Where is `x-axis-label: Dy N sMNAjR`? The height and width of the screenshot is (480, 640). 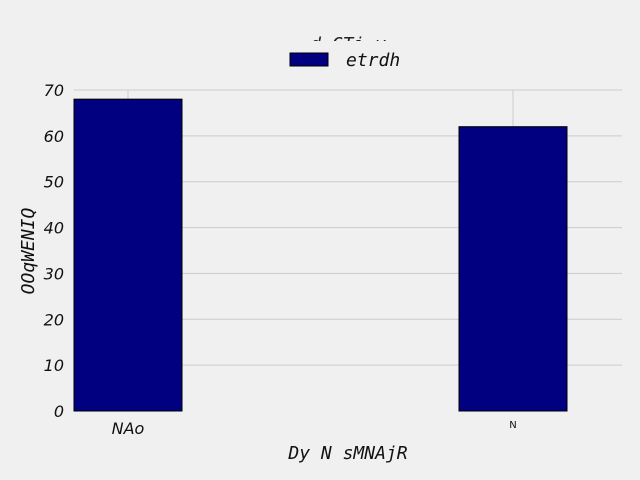
x-axis-label: Dy N sMNAjR is located at coordinates (347, 453).